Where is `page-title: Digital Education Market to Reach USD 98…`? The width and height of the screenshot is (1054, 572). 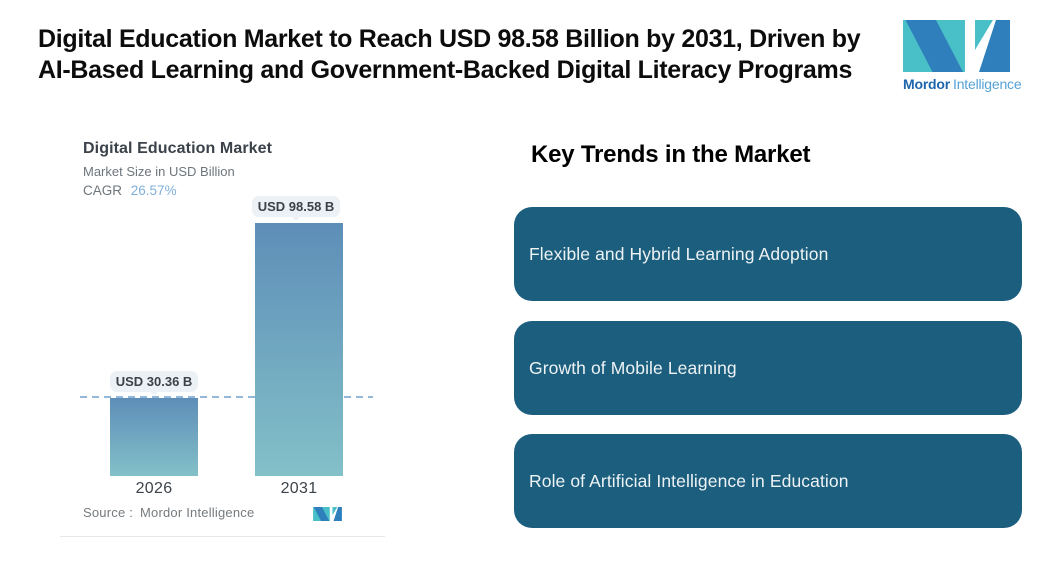
page-title: Digital Education Market to Reach USD 98… is located at coordinates (463, 55).